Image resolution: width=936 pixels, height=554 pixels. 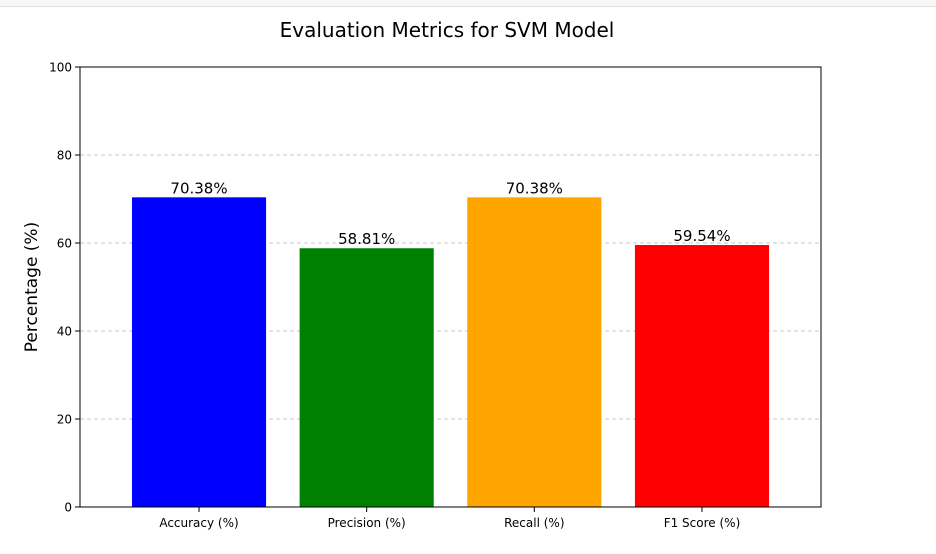 What do you see at coordinates (702, 523) in the screenshot?
I see `x-tick-label: F1 Score (%)` at bounding box center [702, 523].